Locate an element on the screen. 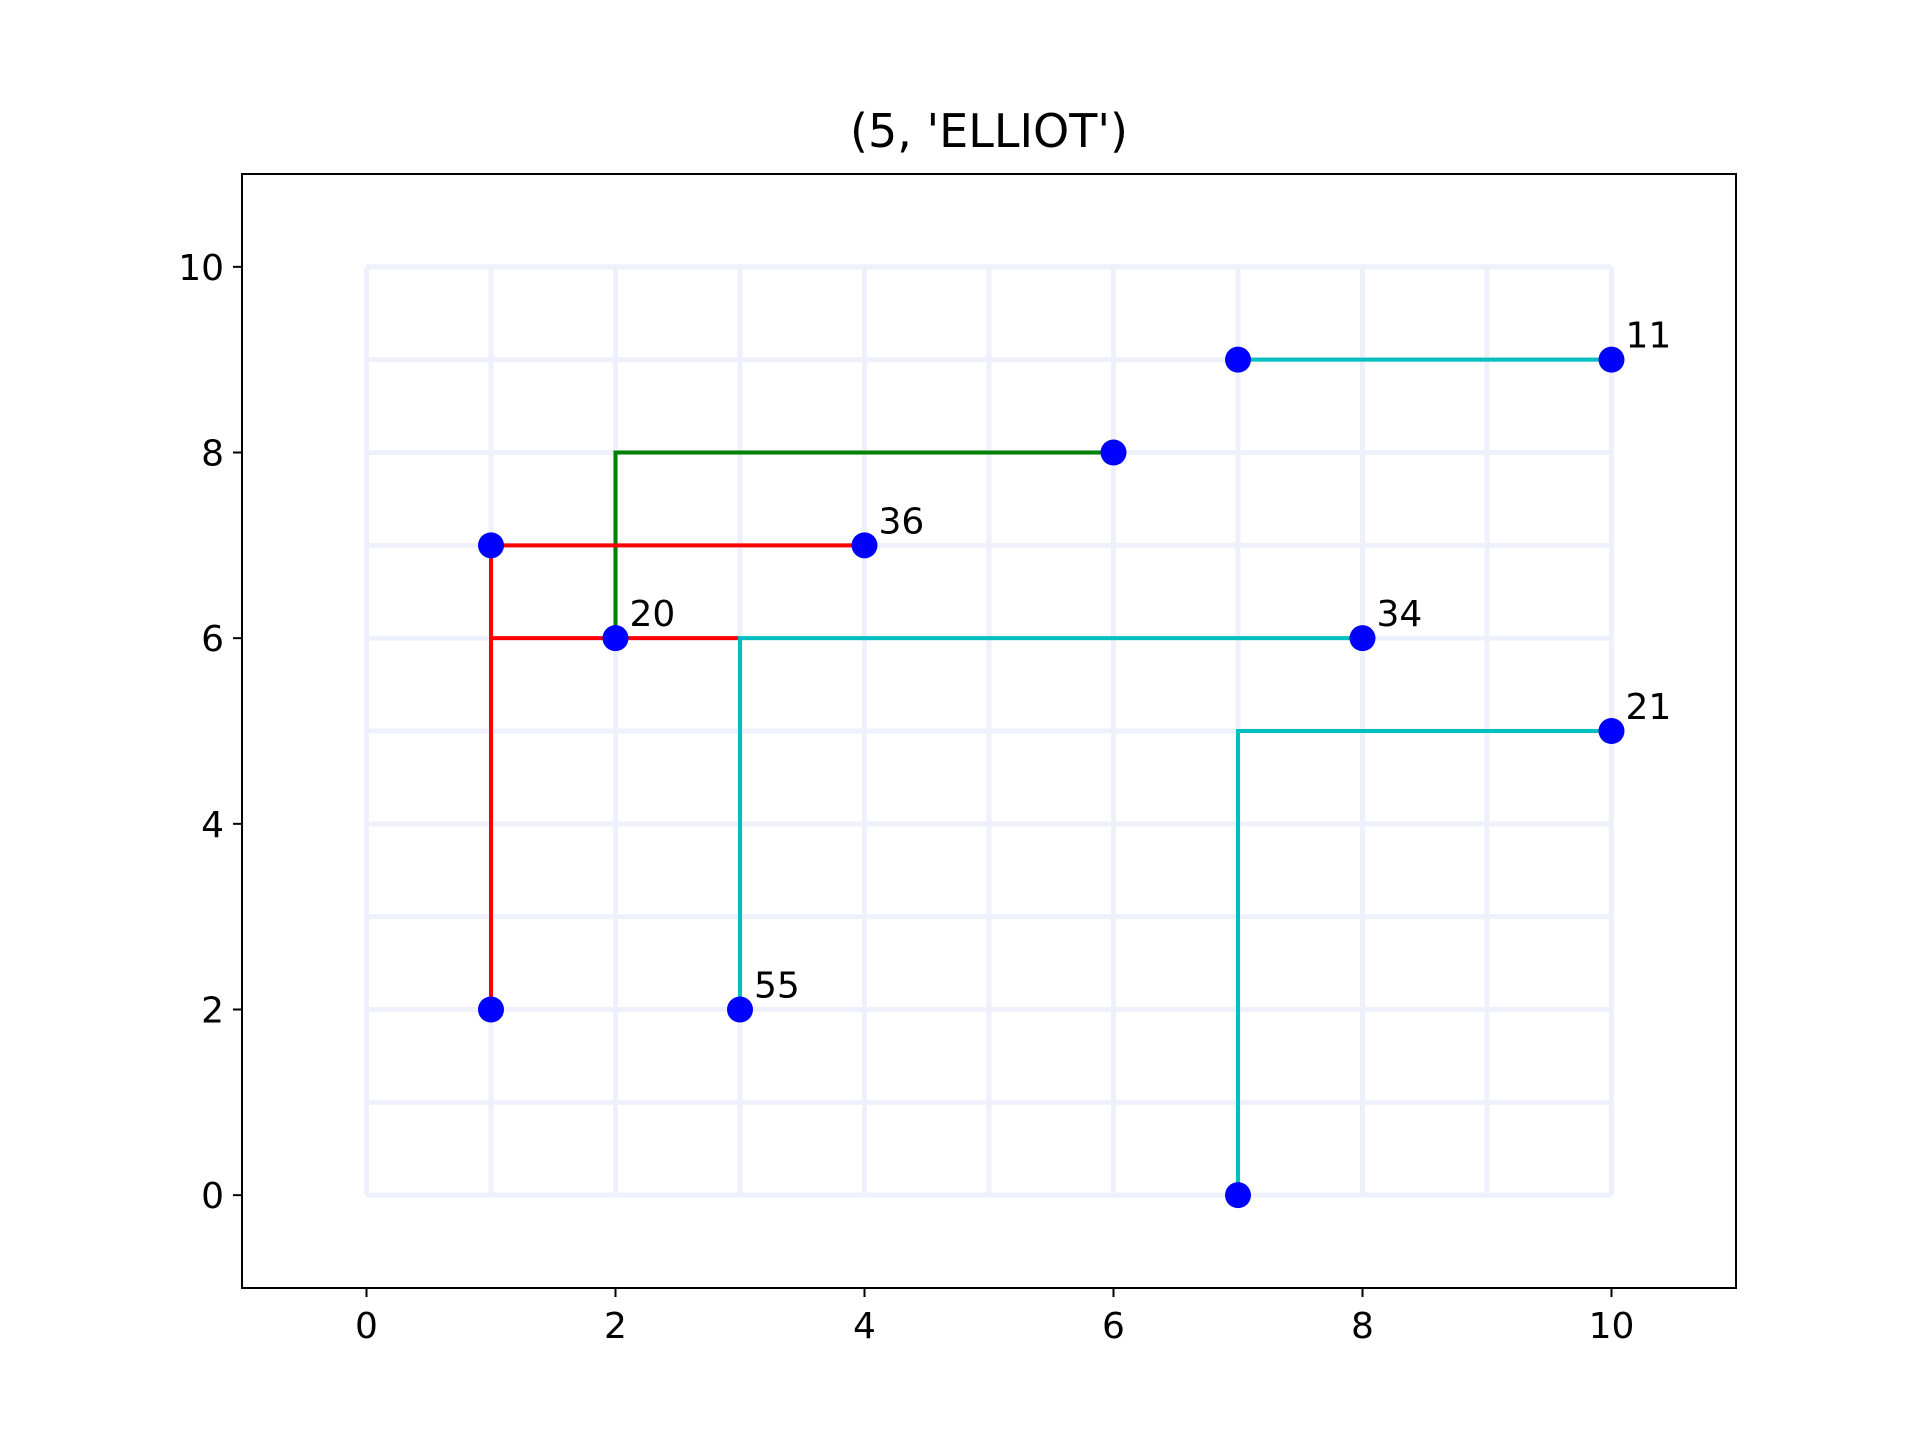 The image size is (1920, 1440). point-label: 55 is located at coordinates (777, 986).